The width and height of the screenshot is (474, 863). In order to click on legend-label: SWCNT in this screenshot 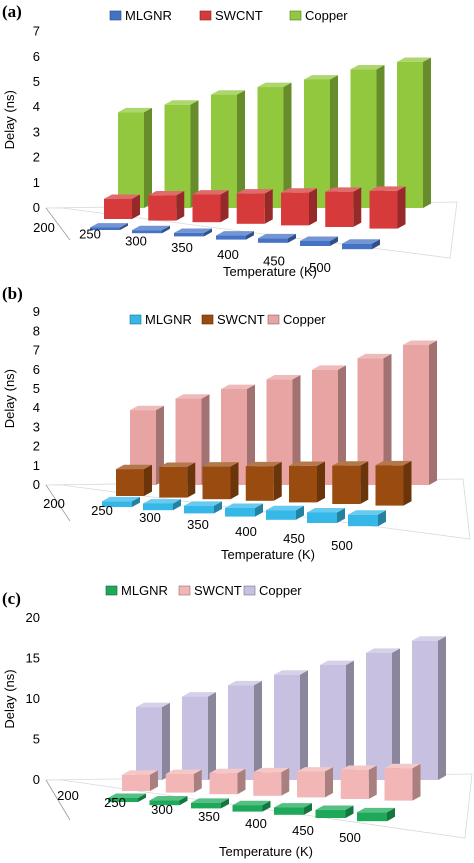, I will do `click(239, 15)`.